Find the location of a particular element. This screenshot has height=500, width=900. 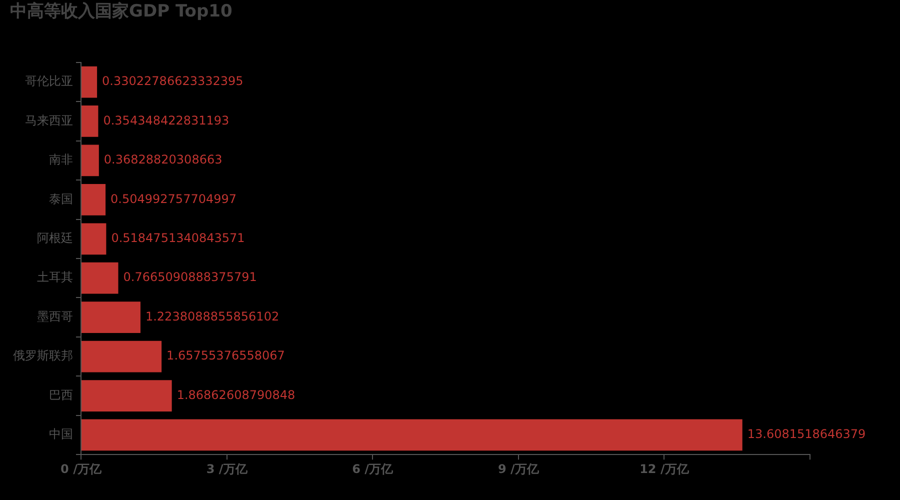

y-tick-label: 巴西 is located at coordinates (61, 395).